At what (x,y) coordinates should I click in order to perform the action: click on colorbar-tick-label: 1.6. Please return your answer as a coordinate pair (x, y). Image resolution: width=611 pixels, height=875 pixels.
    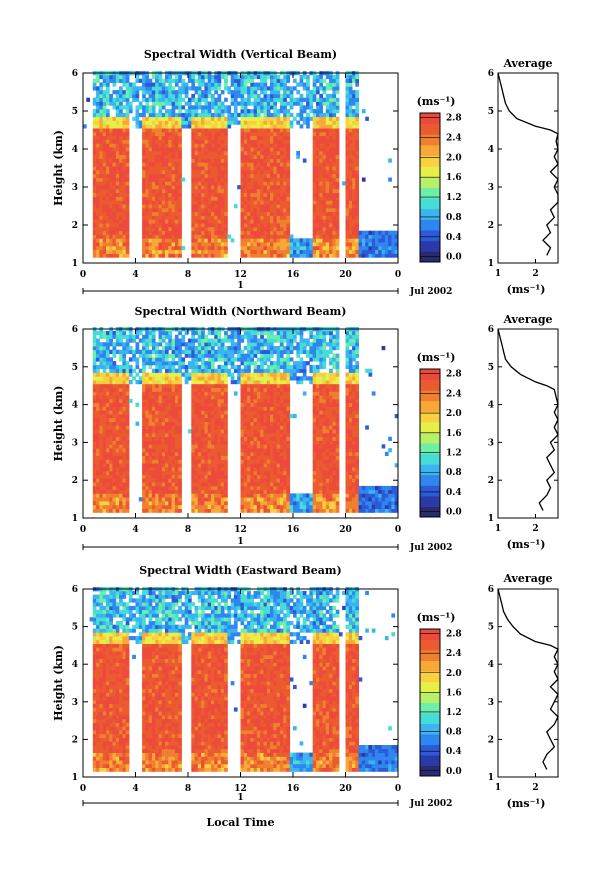
    Looking at the image, I should click on (454, 178).